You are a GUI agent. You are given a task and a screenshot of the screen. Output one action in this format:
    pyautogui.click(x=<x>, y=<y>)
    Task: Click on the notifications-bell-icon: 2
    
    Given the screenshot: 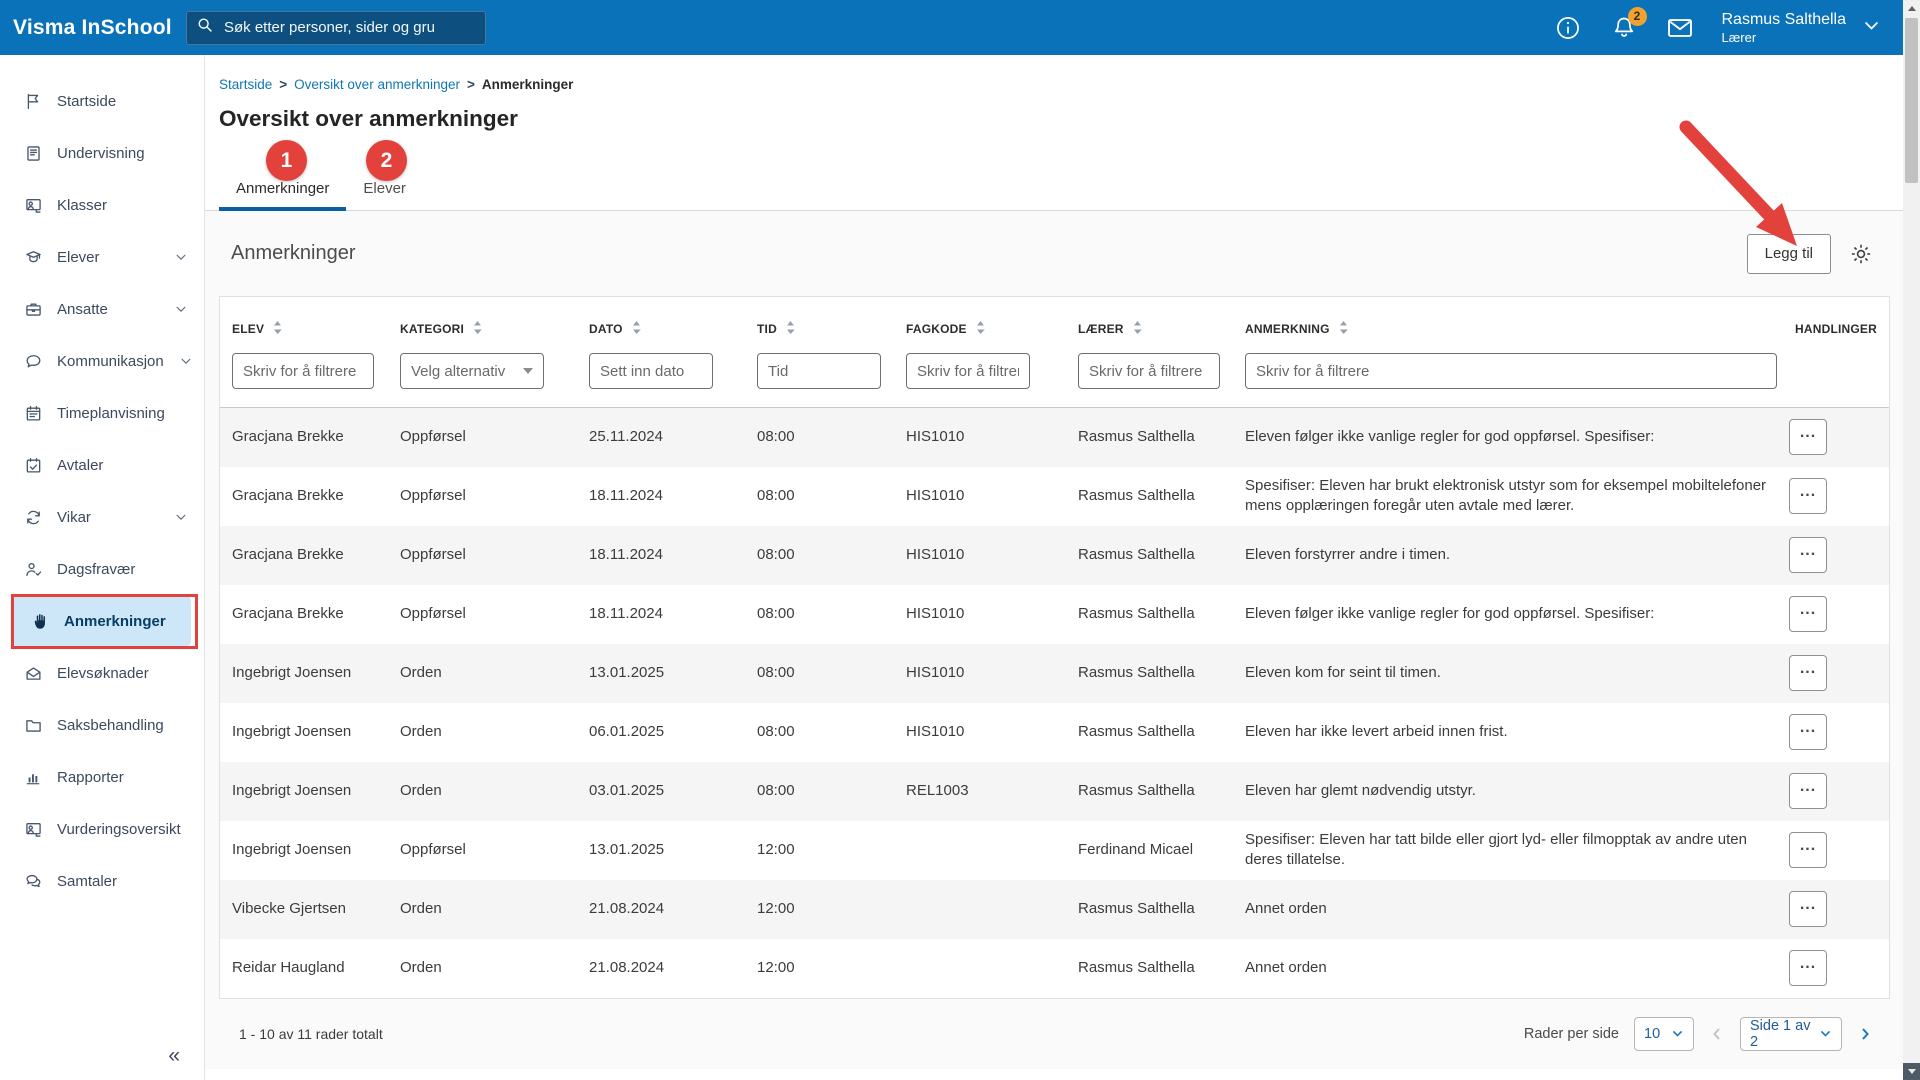 What is the action you would take?
    pyautogui.click(x=1628, y=24)
    